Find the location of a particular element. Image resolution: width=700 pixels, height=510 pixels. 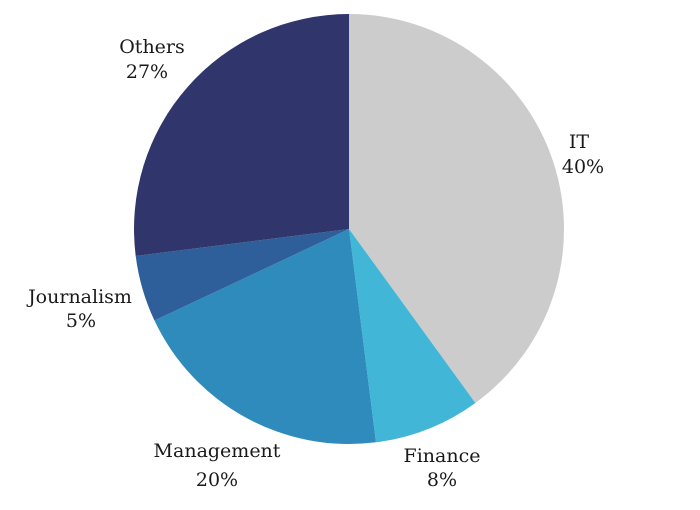

slice-value-it: 40% is located at coordinates (583, 167).